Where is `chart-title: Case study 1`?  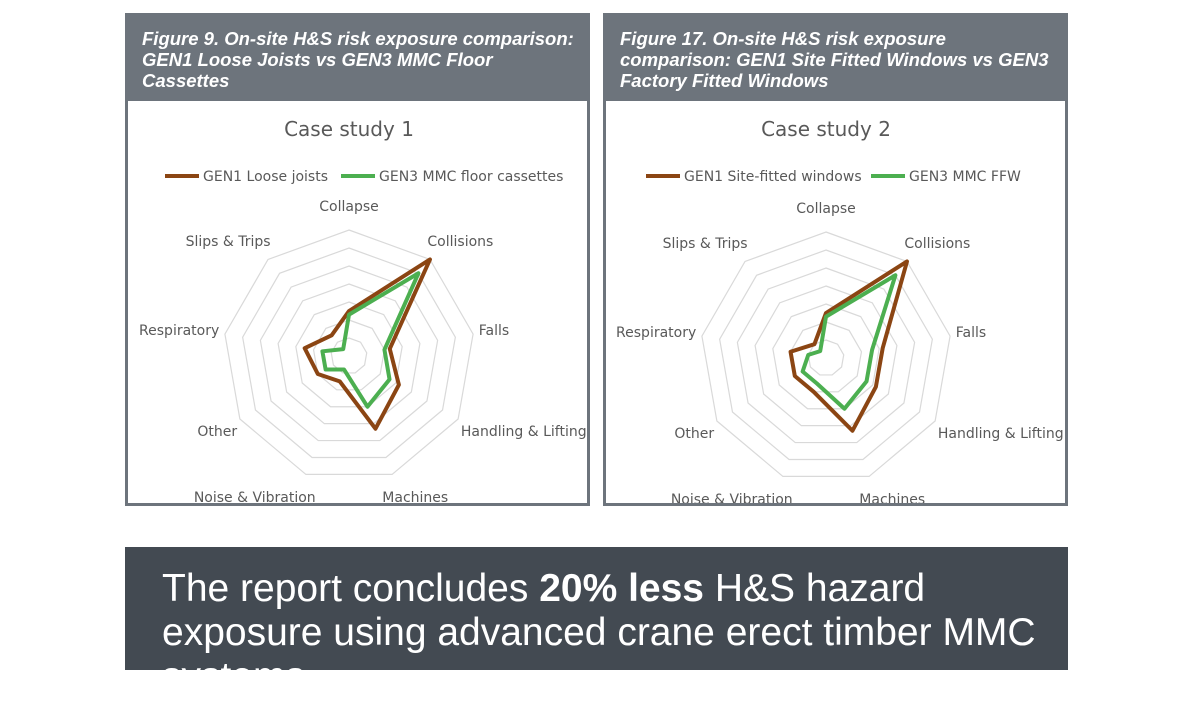 chart-title: Case study 1 is located at coordinates (349, 129).